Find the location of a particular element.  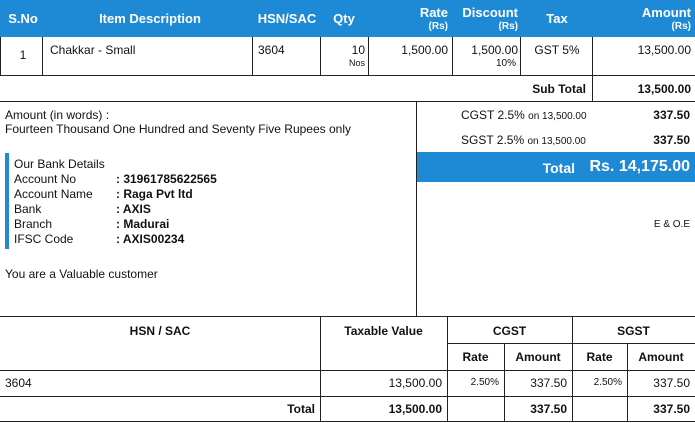

items-table-header is located at coordinates (347, 18).